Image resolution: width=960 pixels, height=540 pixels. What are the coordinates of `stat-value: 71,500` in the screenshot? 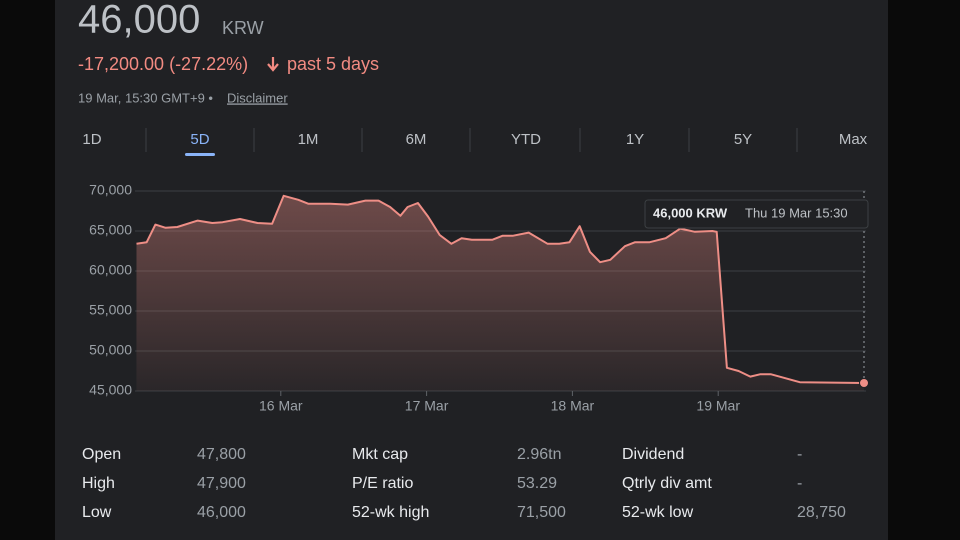 It's located at (541, 512).